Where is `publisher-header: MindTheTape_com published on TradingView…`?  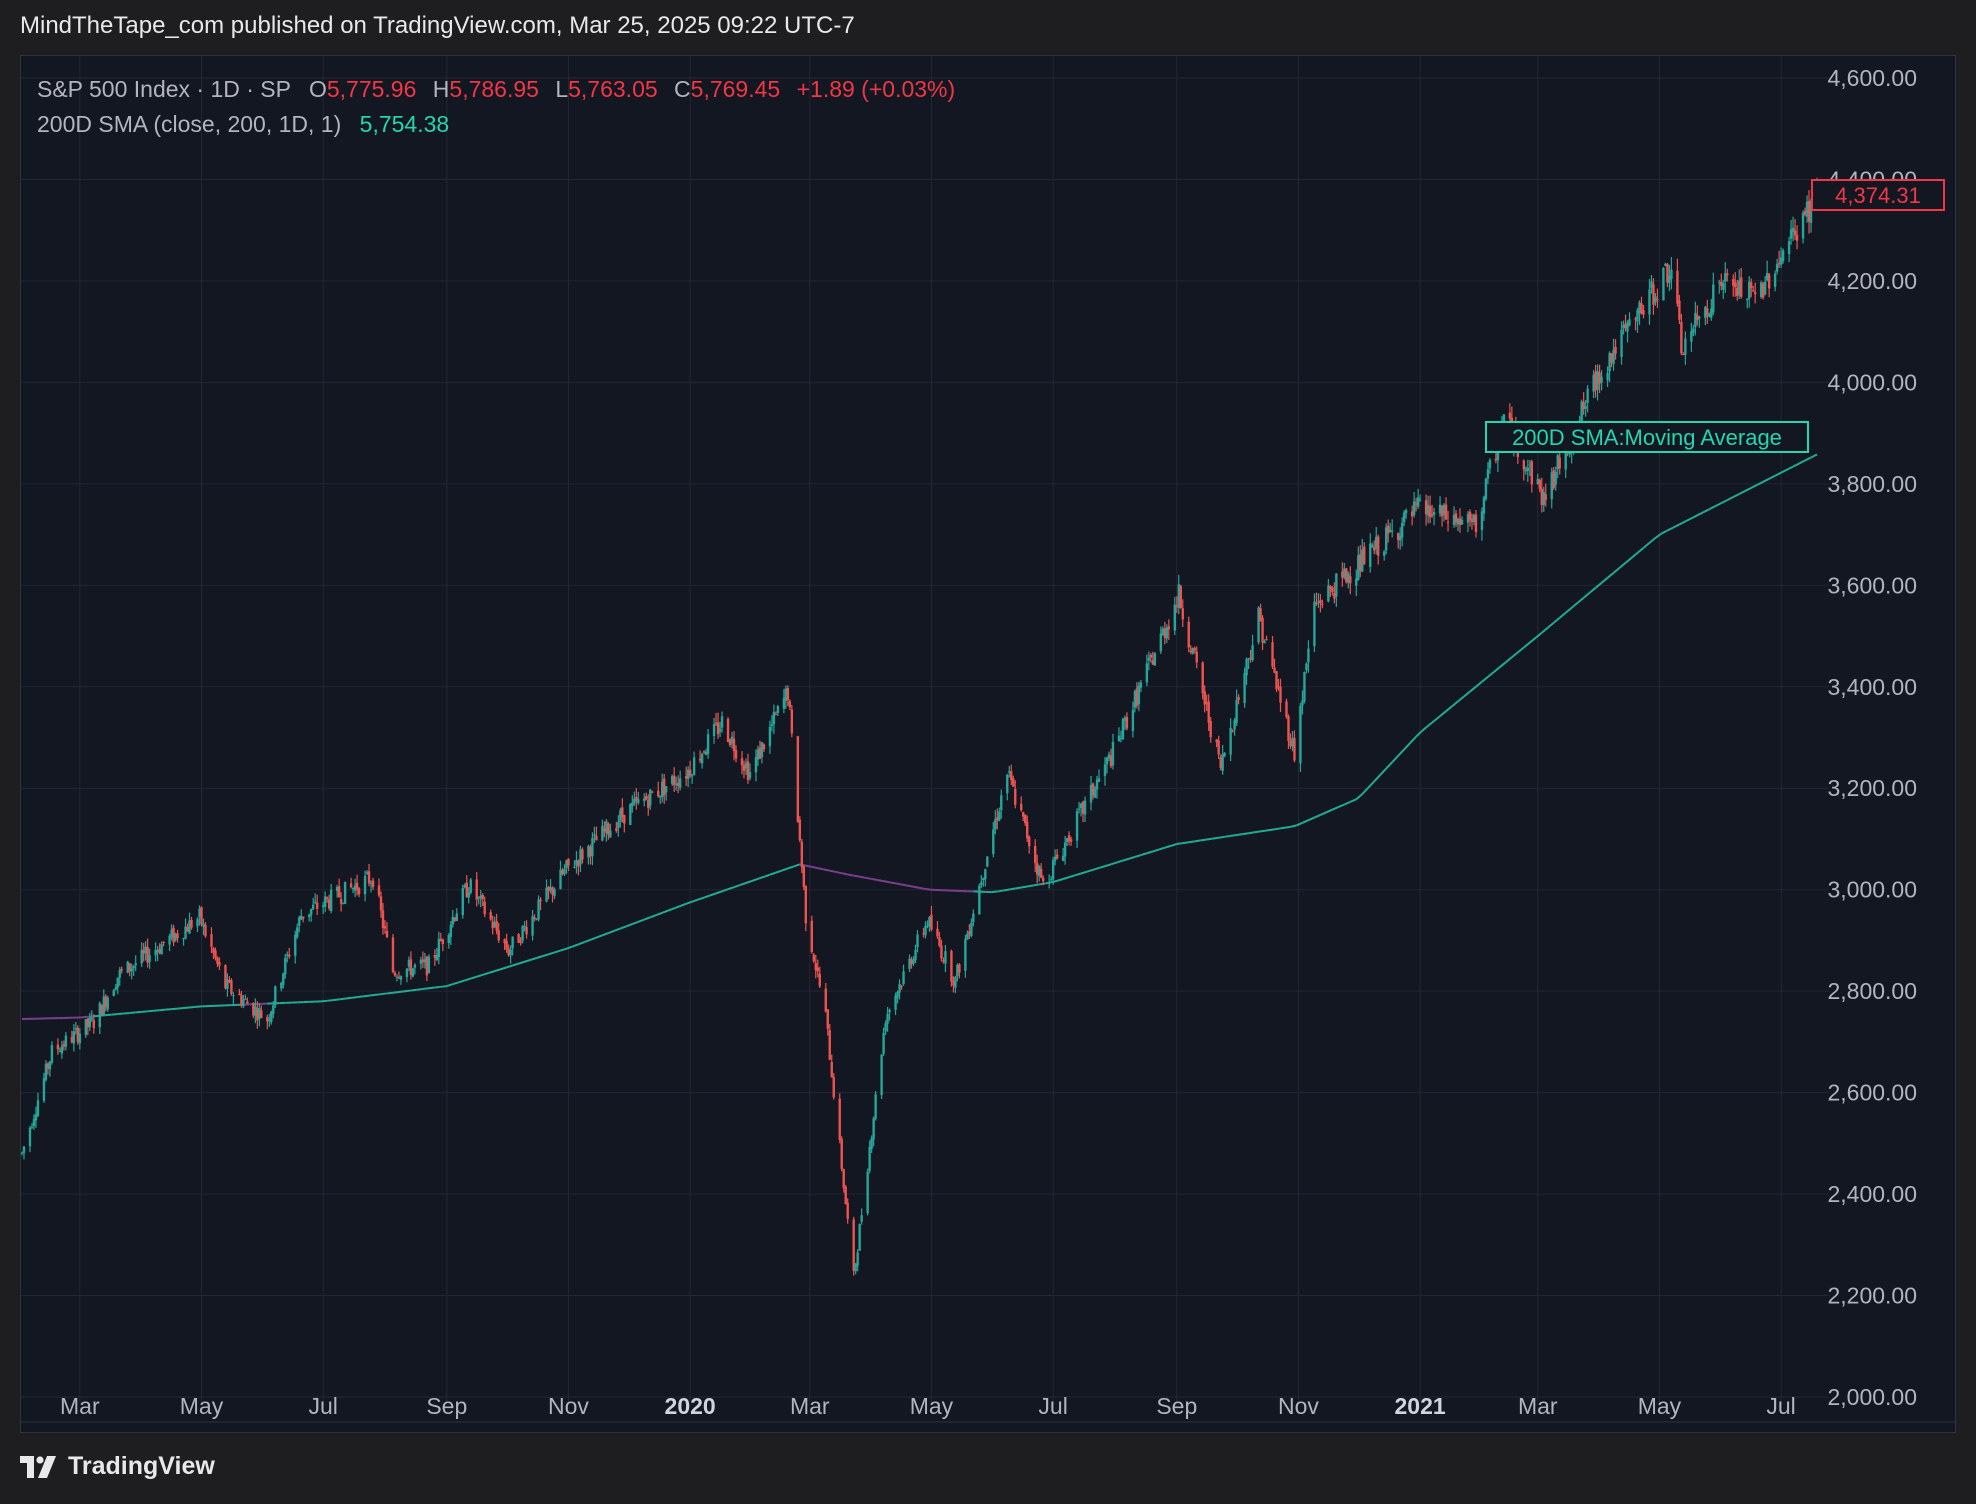
publisher-header: MindTheTape_com published on TradingView… is located at coordinates (437, 25).